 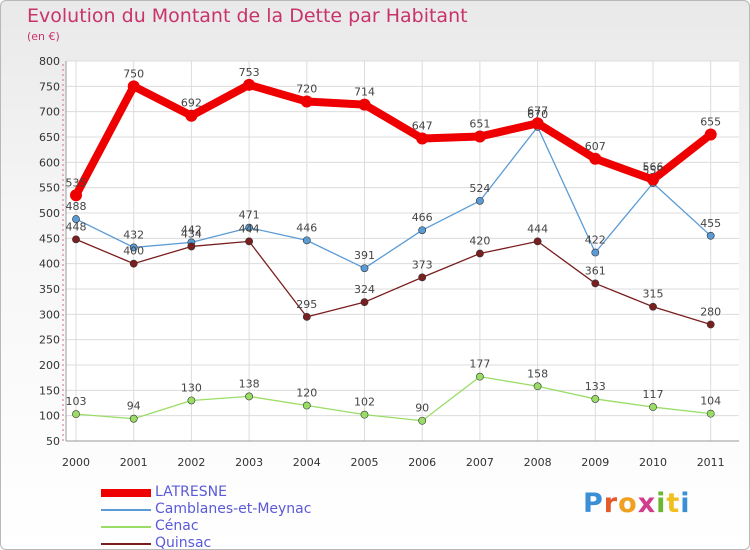 I want to click on data-label-latresne: 720, so click(x=306, y=89).